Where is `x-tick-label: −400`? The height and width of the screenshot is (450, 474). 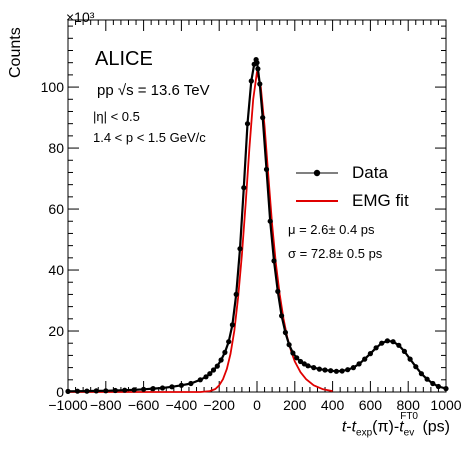 x-tick-label: −400 is located at coordinates (182, 405).